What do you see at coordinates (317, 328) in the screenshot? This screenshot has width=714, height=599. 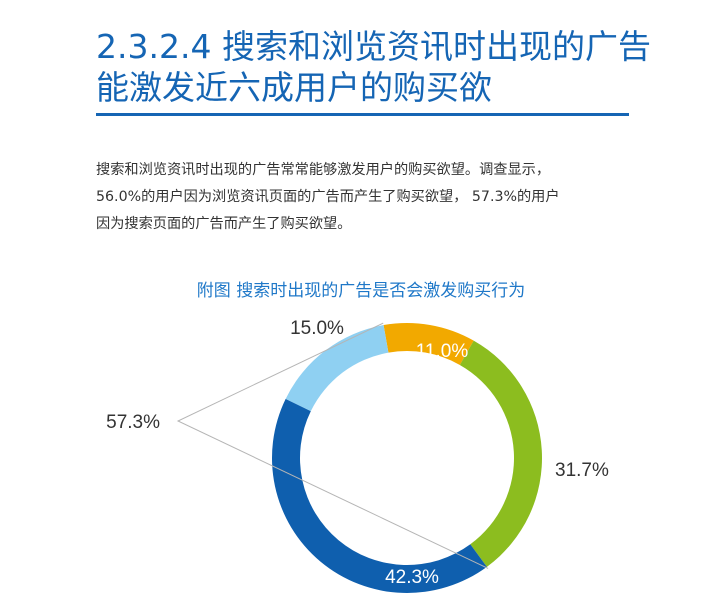 I see `slice-label-4: 15.0%` at bounding box center [317, 328].